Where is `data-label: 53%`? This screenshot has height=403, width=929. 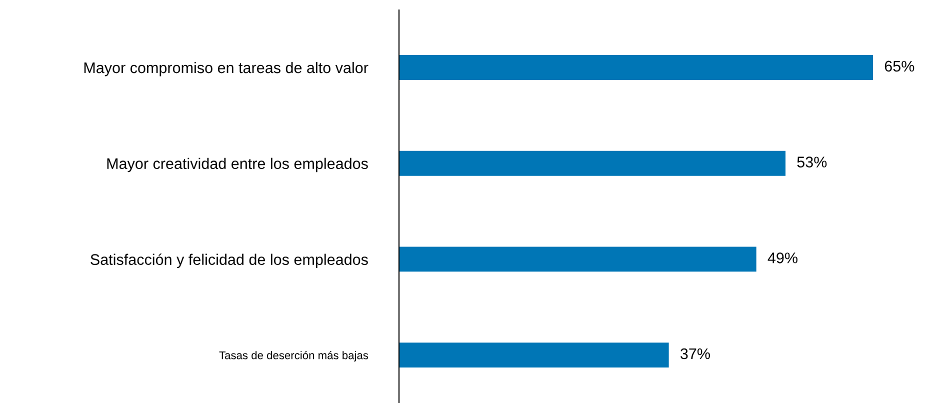 data-label: 53% is located at coordinates (812, 162).